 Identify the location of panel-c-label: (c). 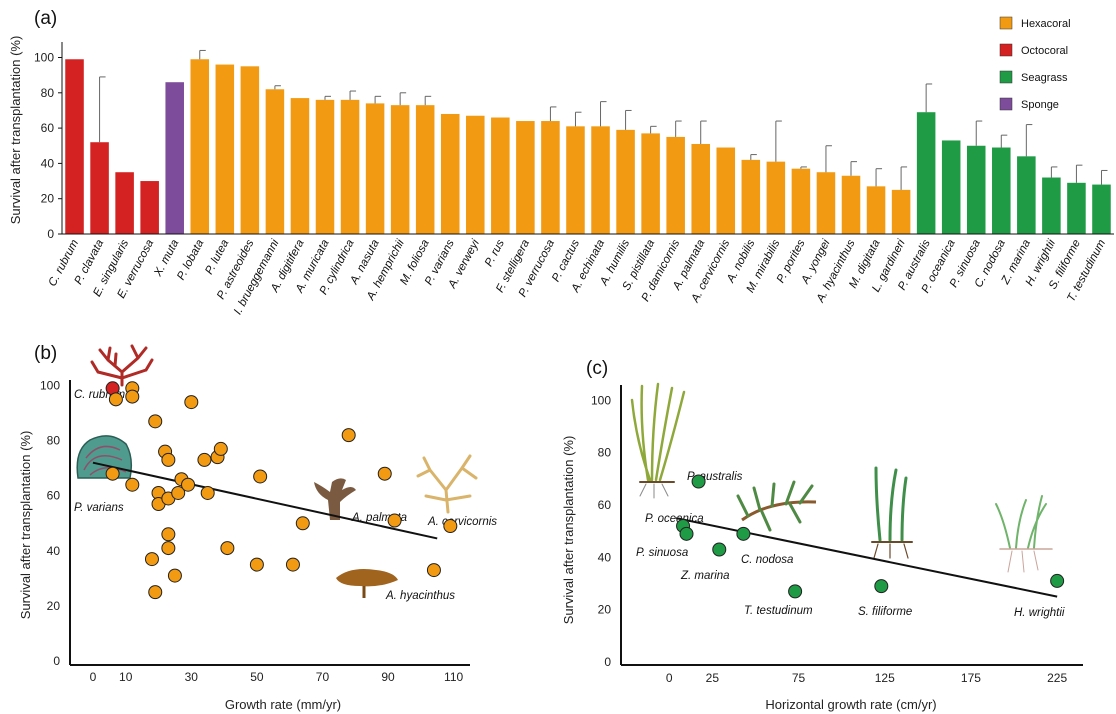
(597, 368).